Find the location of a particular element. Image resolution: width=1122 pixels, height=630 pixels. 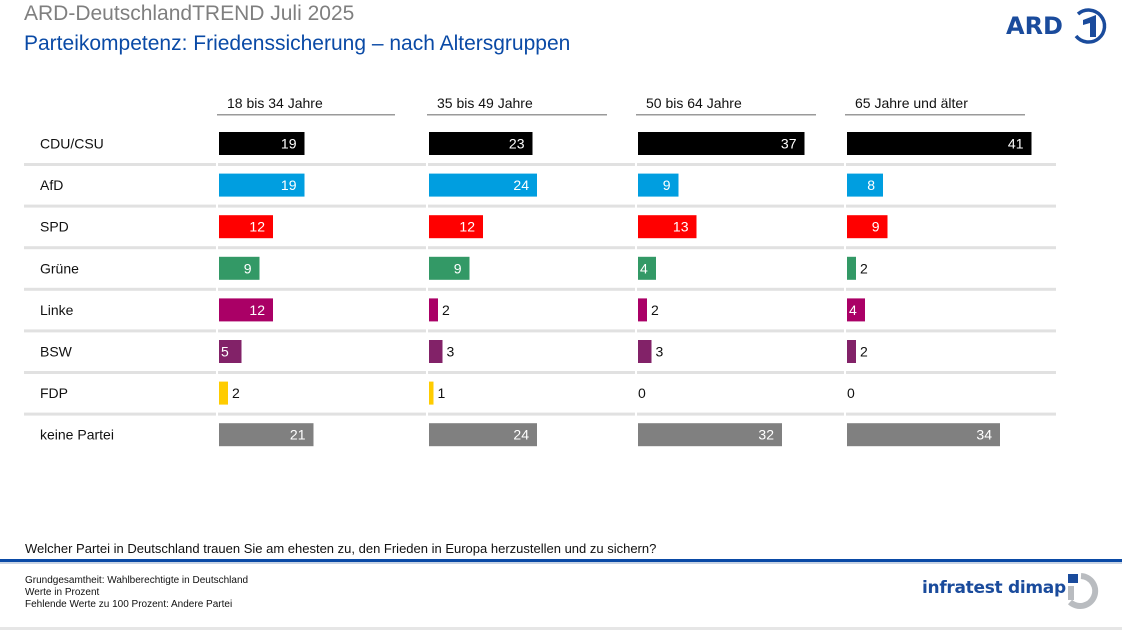

data-label: 5 is located at coordinates (225, 352).